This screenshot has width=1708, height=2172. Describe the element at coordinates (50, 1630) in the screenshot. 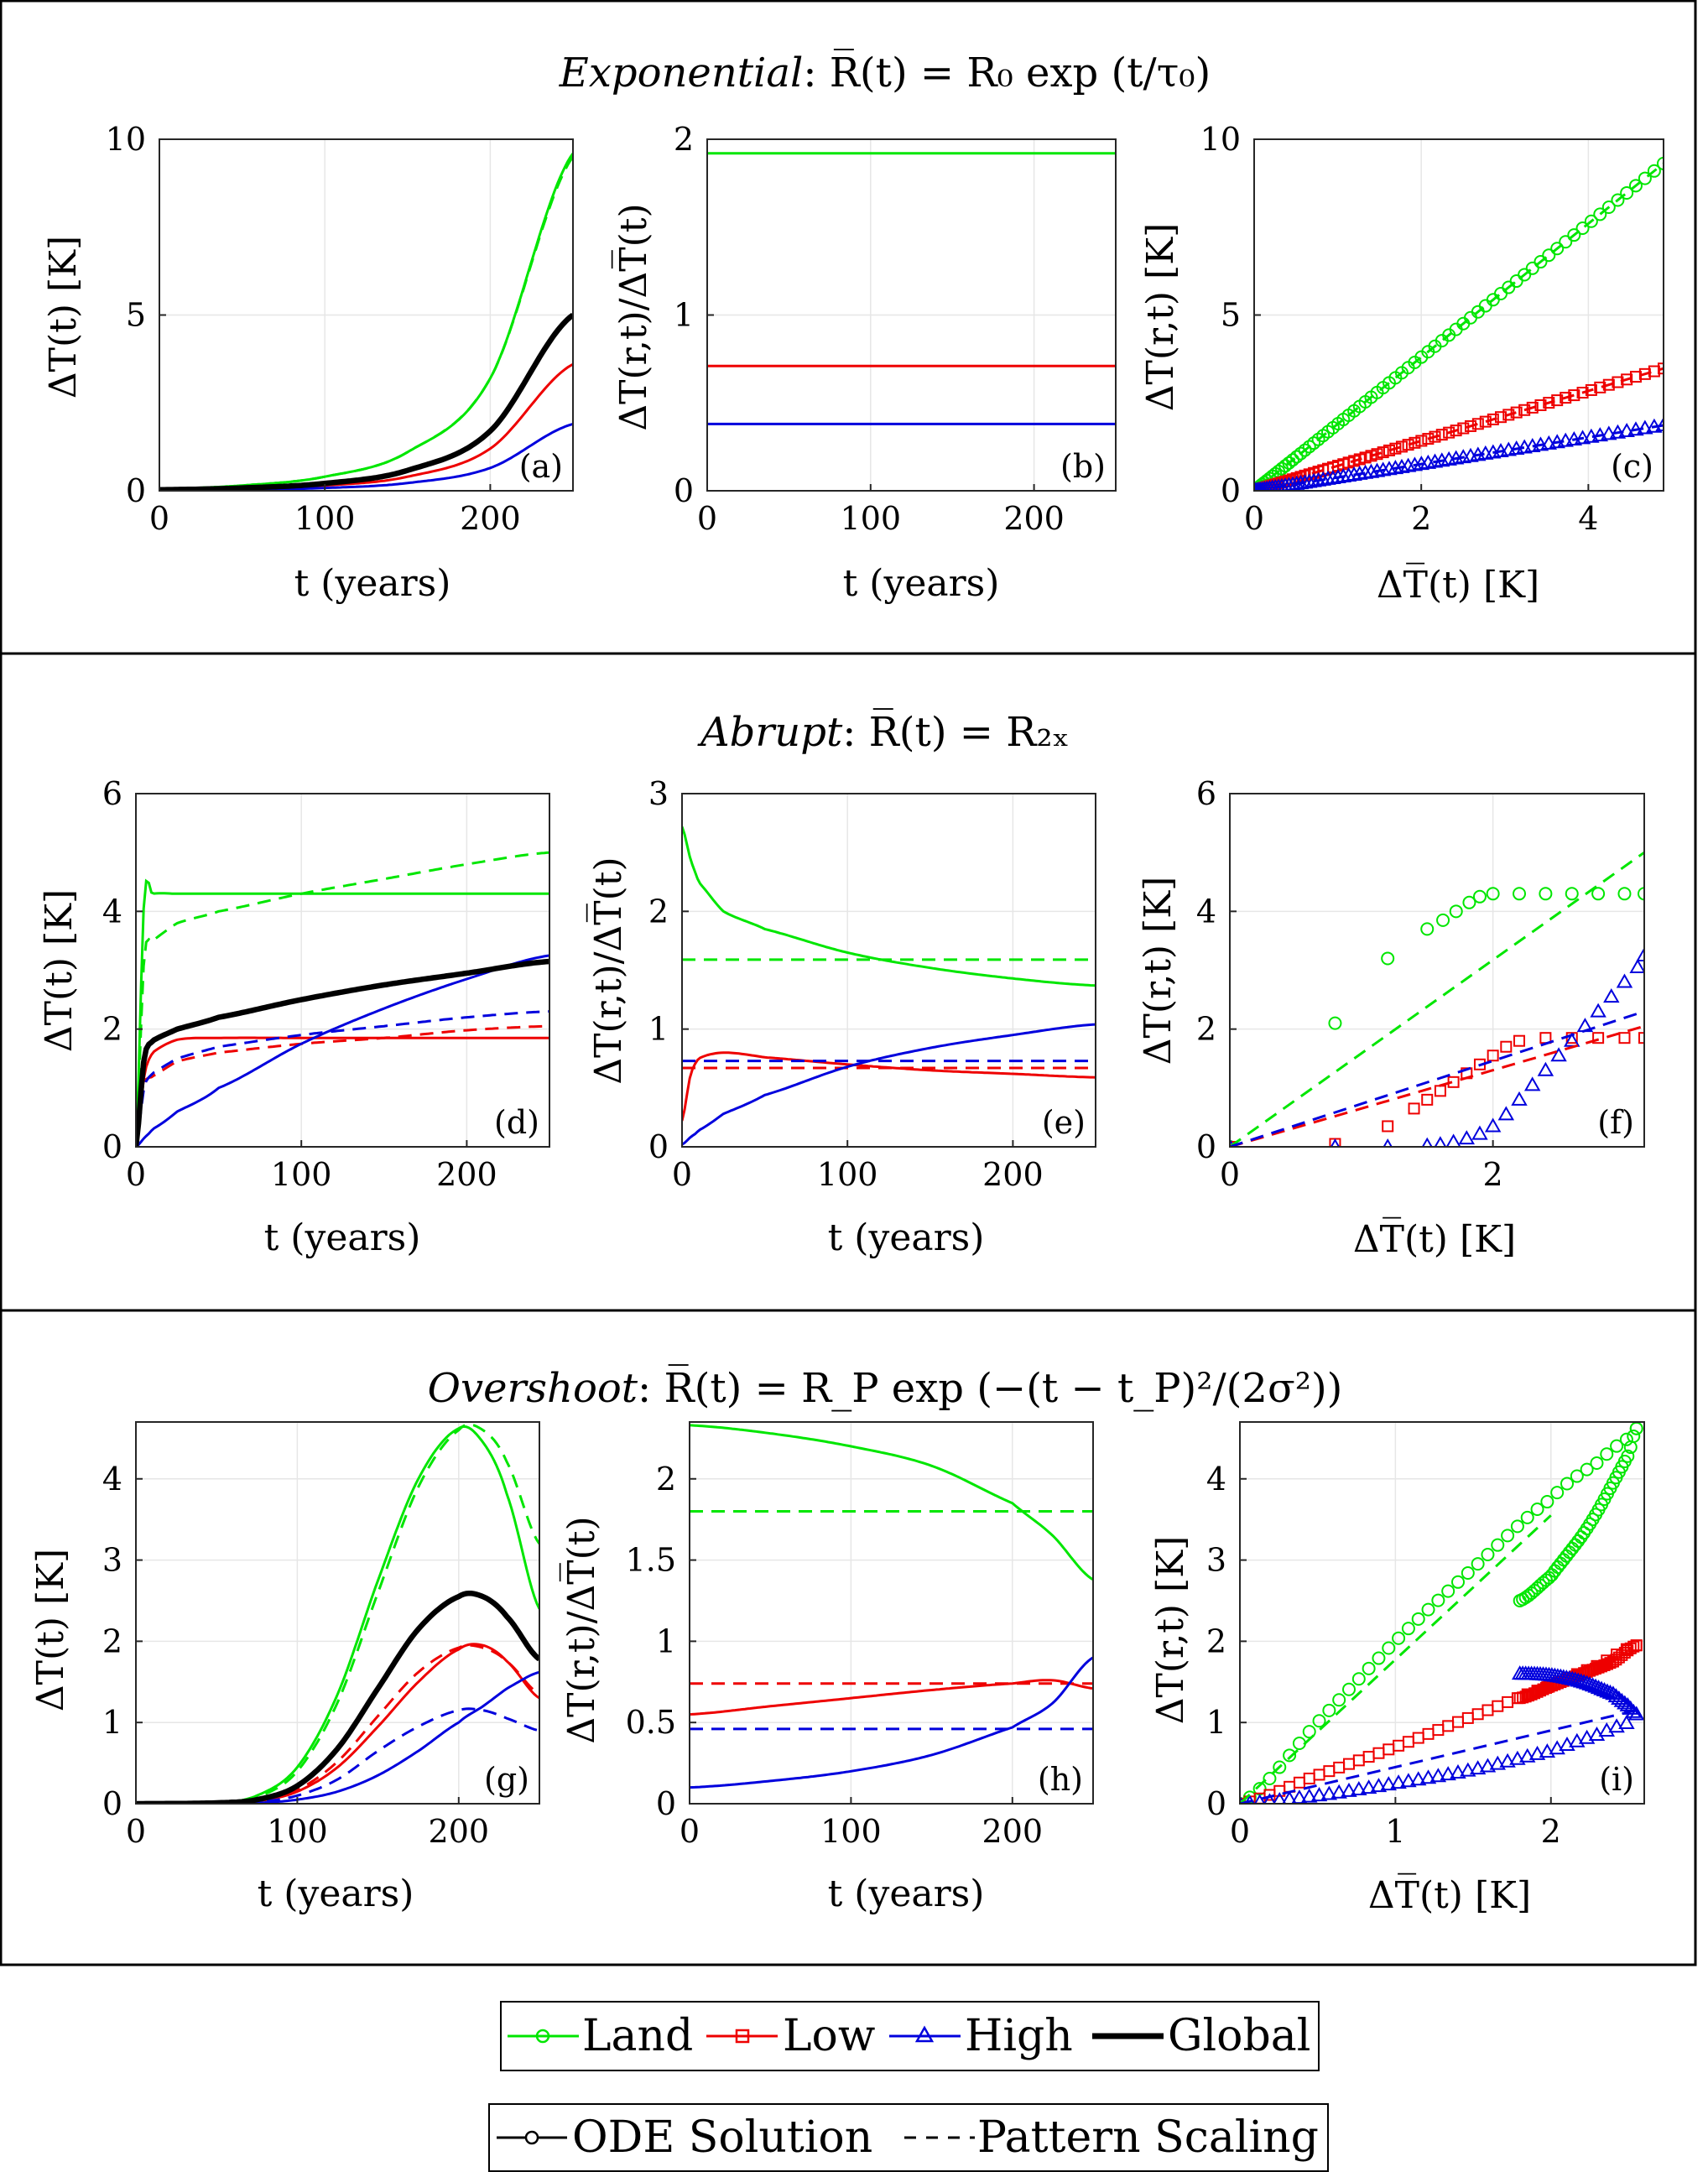

I see `y-label-g: ΔT(t) [K]` at that location.